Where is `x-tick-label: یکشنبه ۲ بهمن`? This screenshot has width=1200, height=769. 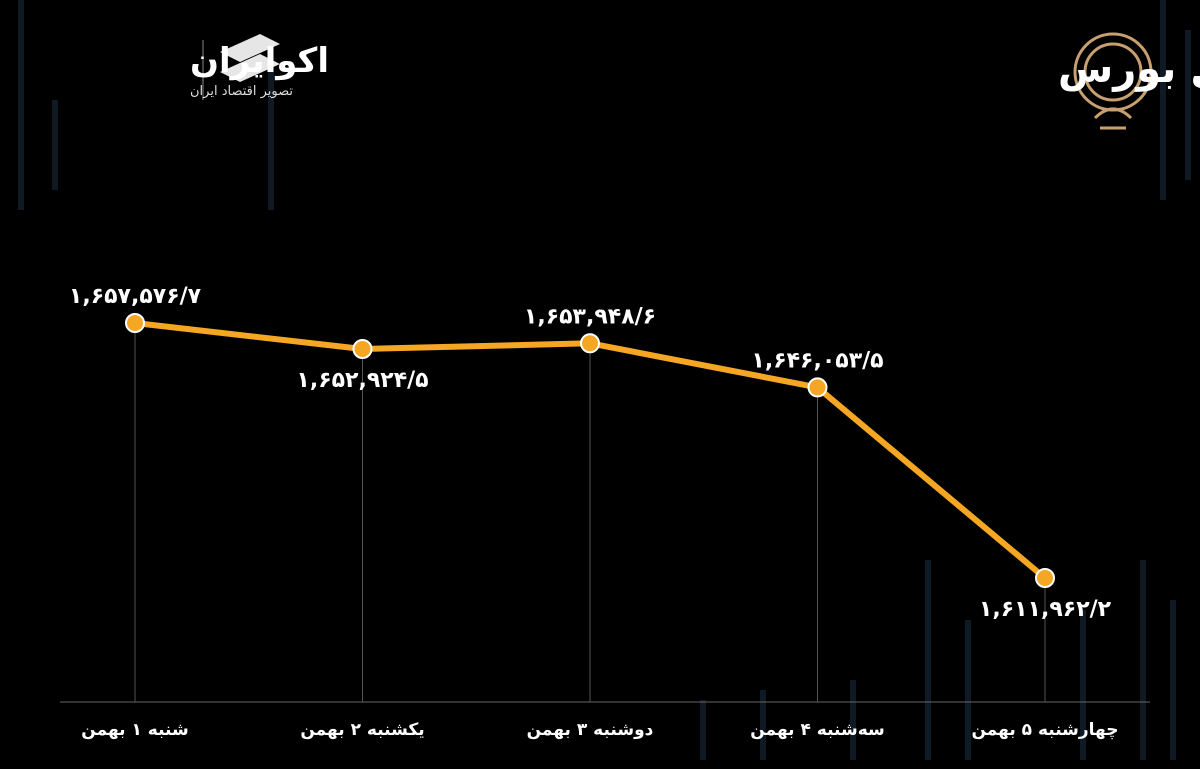 x-tick-label: یکشنبه ۲ بهمن is located at coordinates (362, 730).